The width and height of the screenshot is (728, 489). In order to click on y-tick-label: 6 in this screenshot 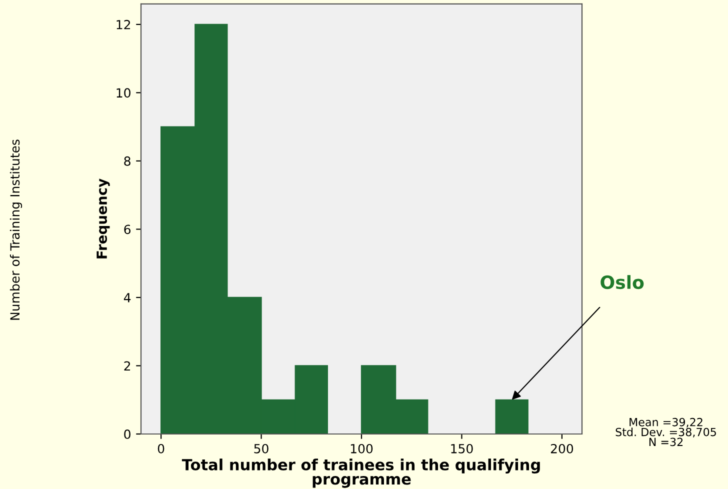, I will do `click(127, 229)`.